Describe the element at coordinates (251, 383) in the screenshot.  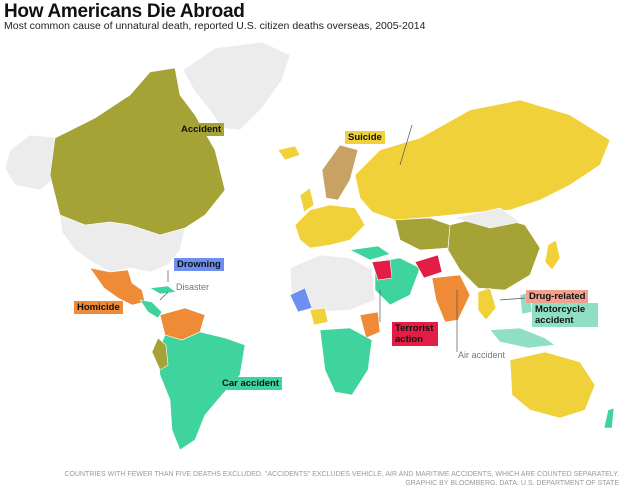
I see `label-car-accident: Car accident` at that location.